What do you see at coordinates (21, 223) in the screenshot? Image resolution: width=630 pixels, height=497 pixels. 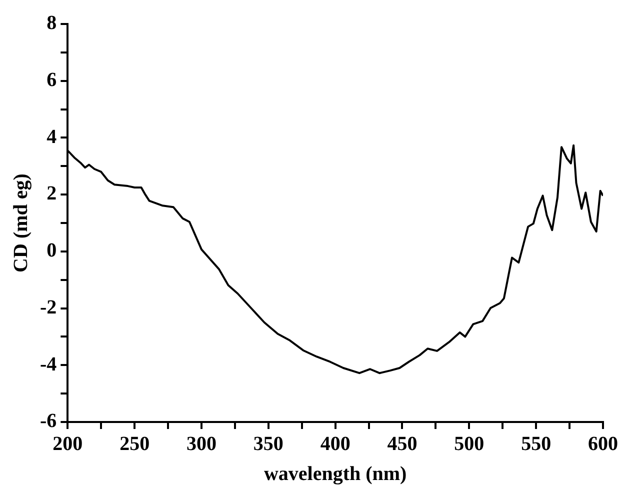 I see `y-axis-title: CD (md eg)` at bounding box center [21, 223].